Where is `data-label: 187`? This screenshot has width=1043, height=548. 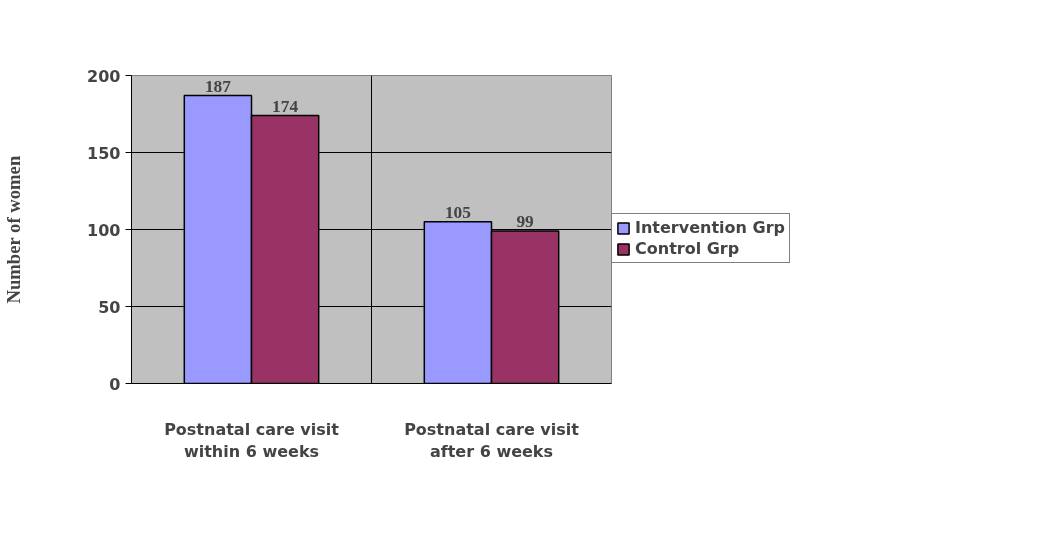 data-label: 187 is located at coordinates (218, 86).